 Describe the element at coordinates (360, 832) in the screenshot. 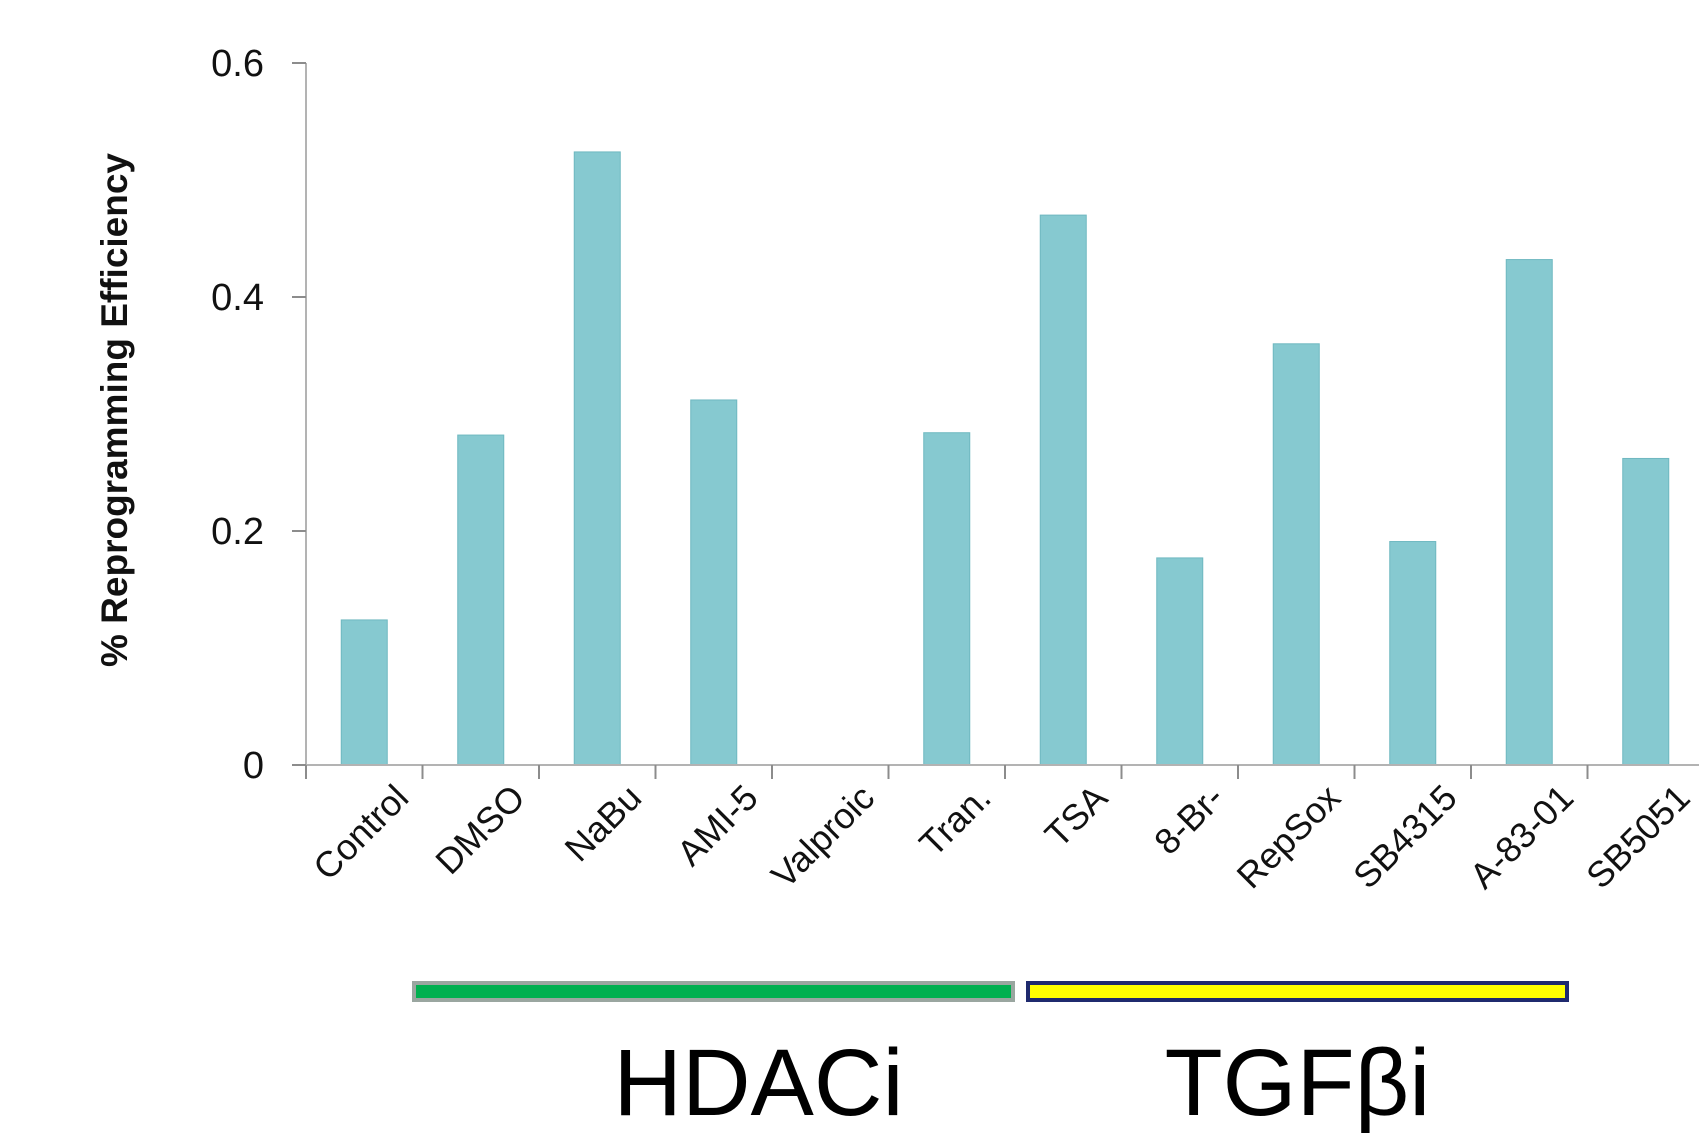

I see `x-tick-label: Control` at that location.